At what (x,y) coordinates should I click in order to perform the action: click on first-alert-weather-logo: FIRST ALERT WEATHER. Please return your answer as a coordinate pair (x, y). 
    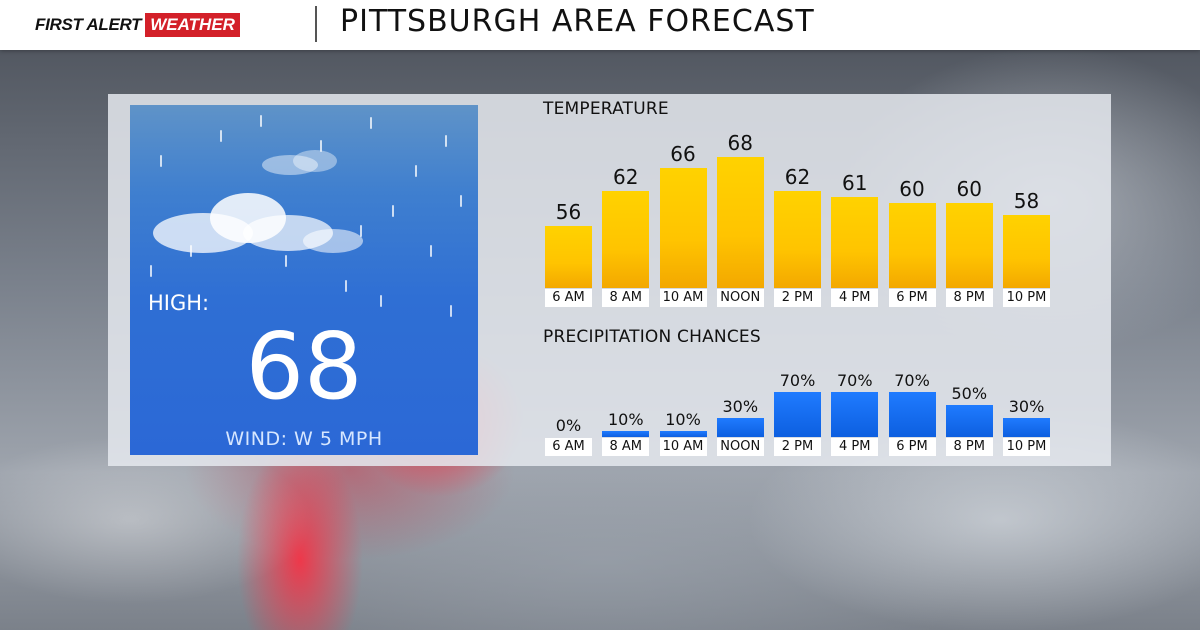
    Looking at the image, I should click on (137, 25).